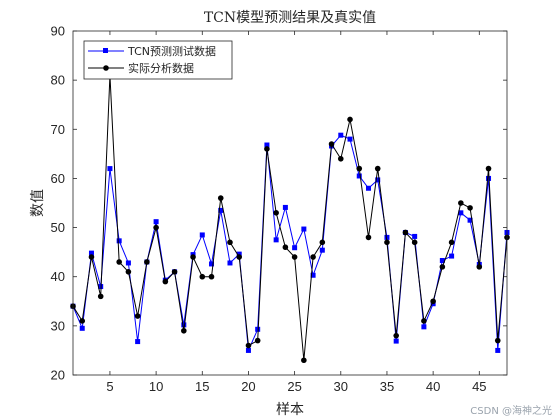 The width and height of the screenshot is (560, 420). I want to click on legend: TCN预测测试数据 实际分析数据, so click(158, 60).